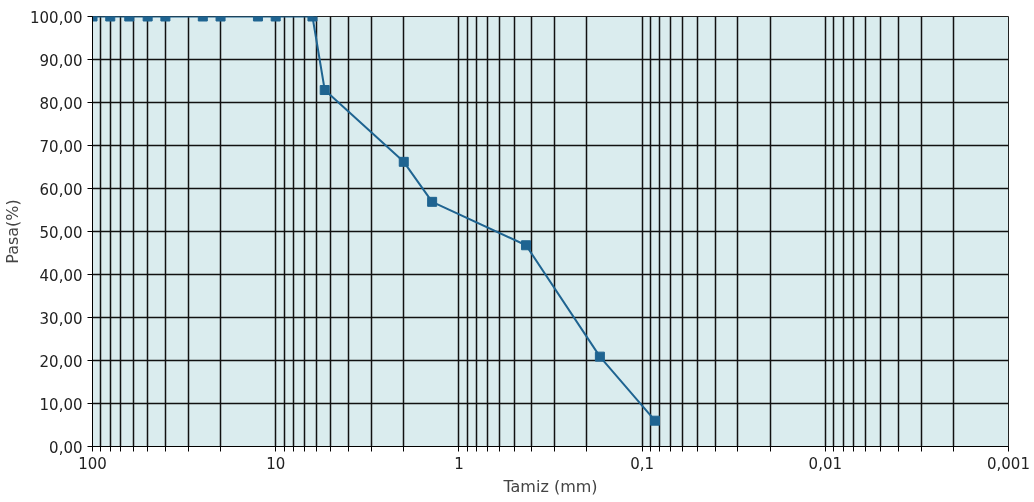  I want to click on x-axis-title: Tamiz (mm), so click(550, 486).